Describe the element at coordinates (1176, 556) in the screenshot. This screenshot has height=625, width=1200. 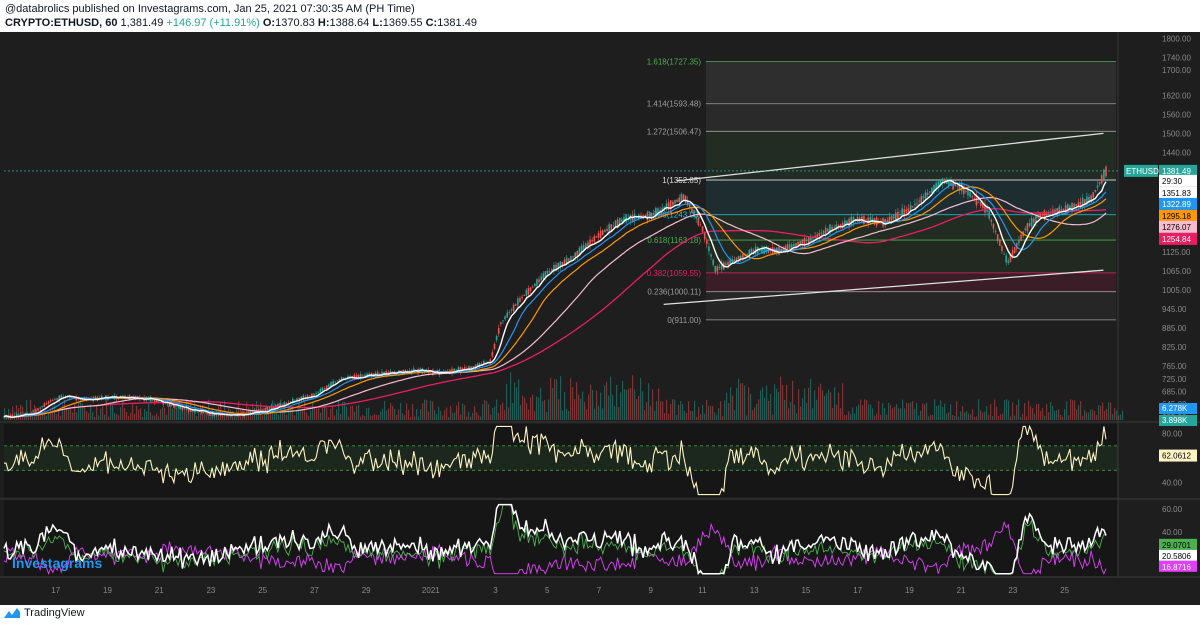
I see `dmi-value-label: 20.5806` at that location.